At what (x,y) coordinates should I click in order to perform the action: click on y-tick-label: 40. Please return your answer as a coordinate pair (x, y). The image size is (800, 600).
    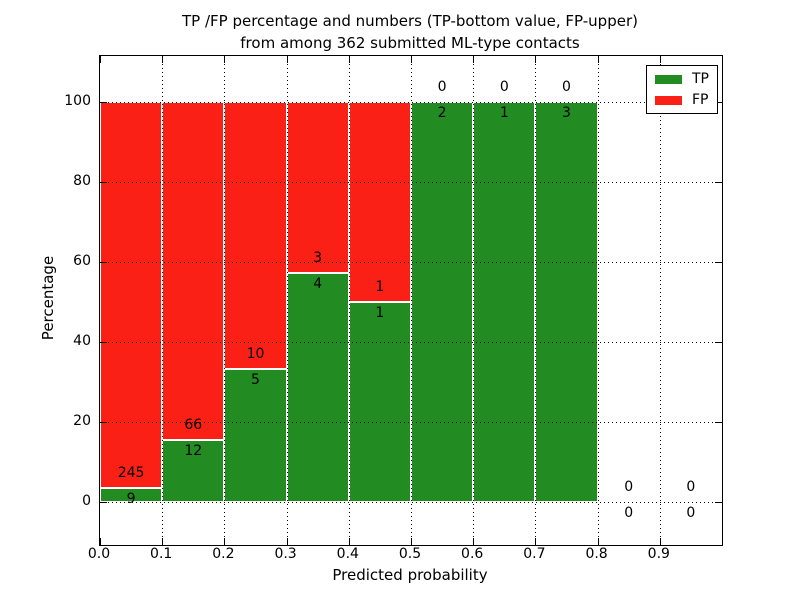
    Looking at the image, I should click on (82, 341).